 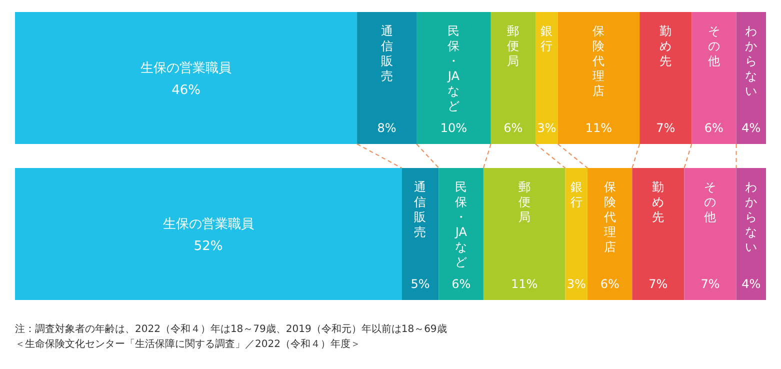 What do you see at coordinates (231, 329) in the screenshot?
I see `text: 注：調査対象者の年齢は、2022（令和４）年は18～79歳、2019（令和元）年以前は18～69歳` at bounding box center [231, 329].